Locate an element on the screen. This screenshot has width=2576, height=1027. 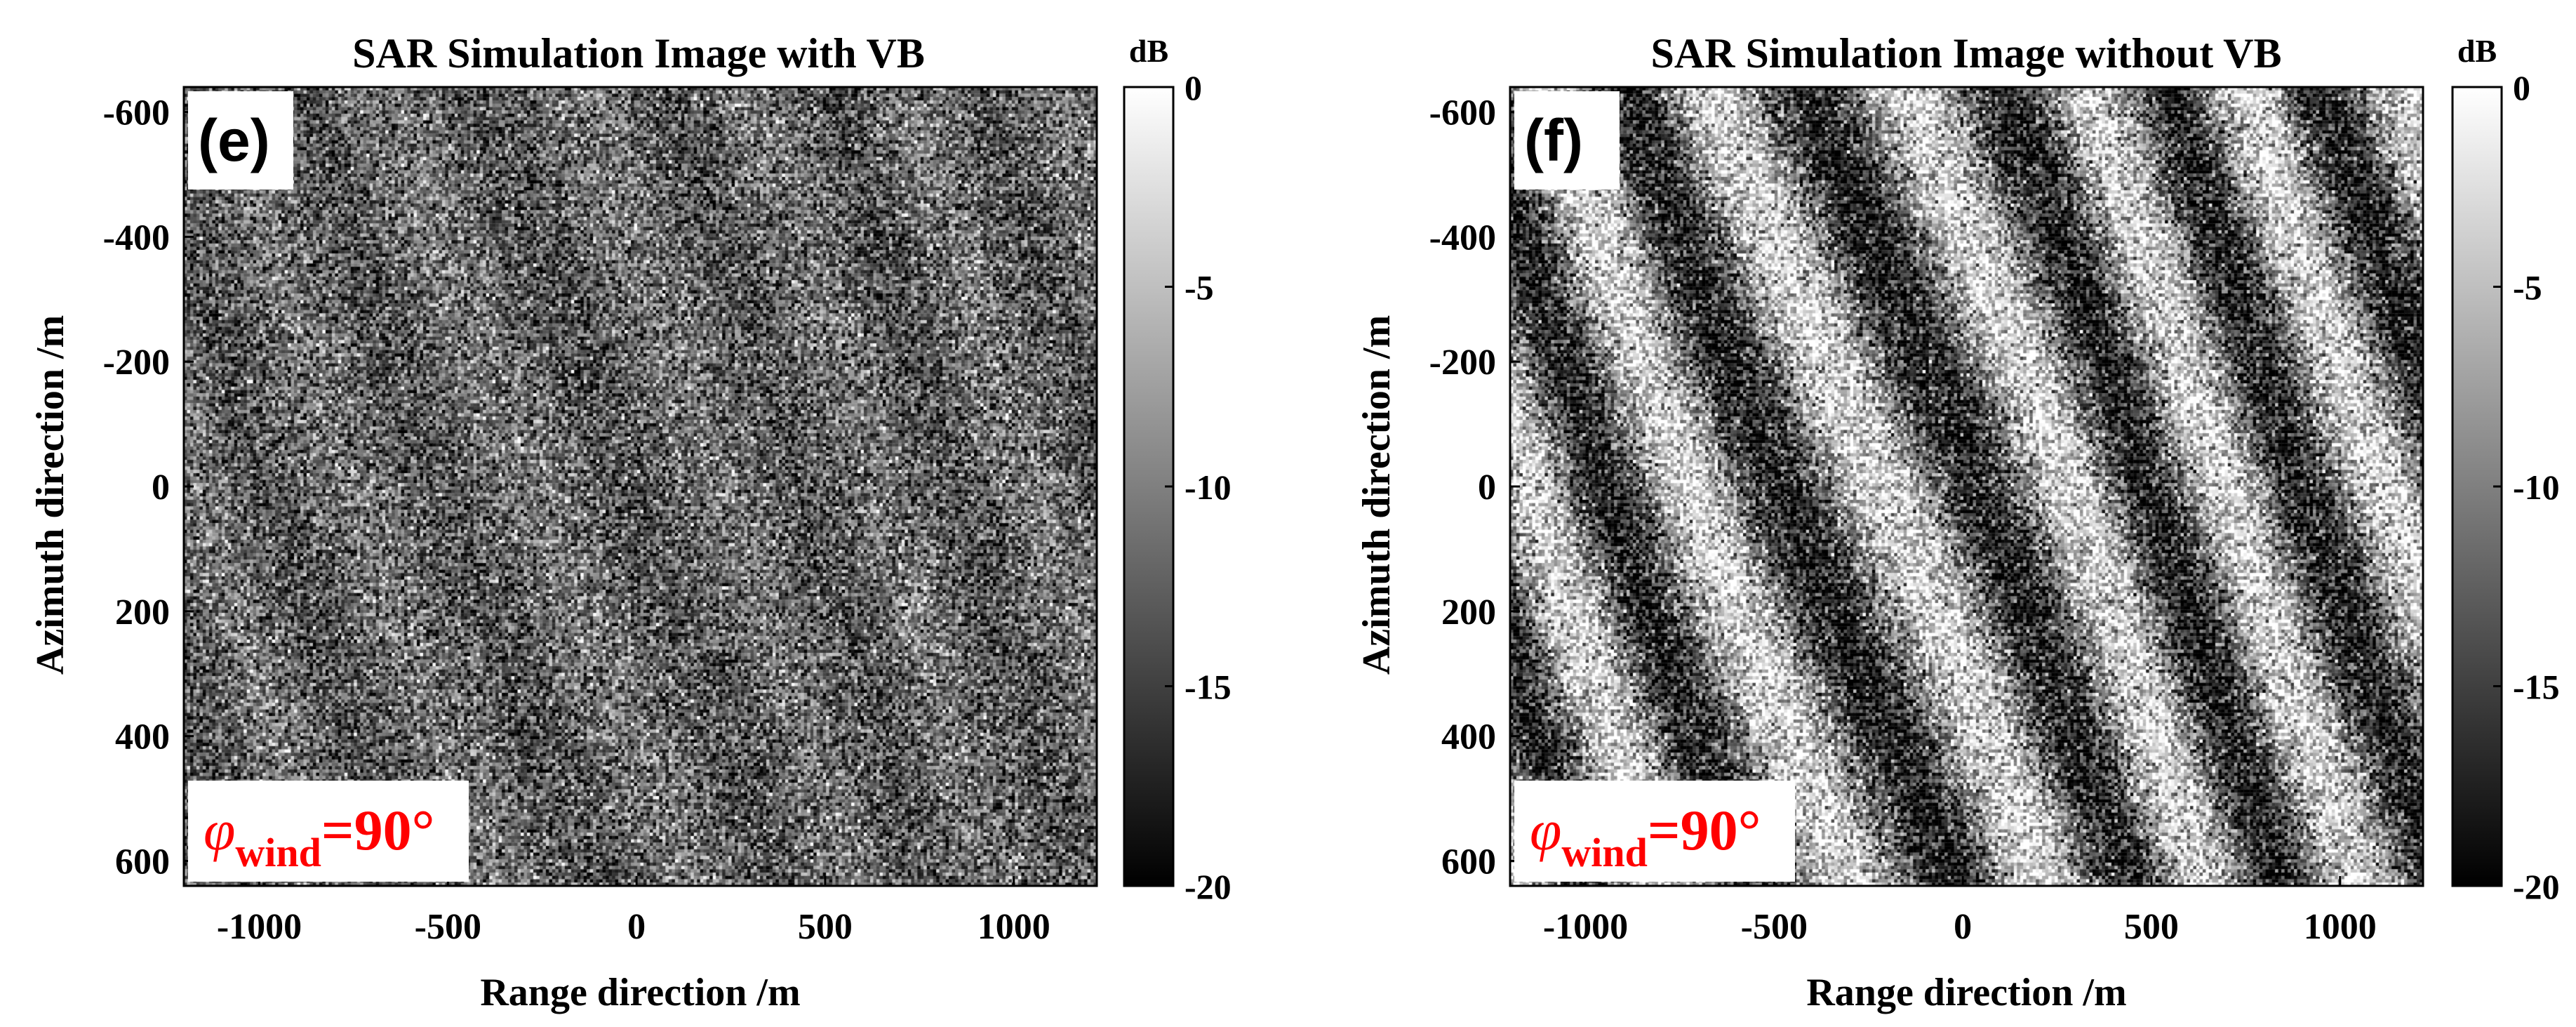
panel-label: (f) is located at coordinates (1554, 140).